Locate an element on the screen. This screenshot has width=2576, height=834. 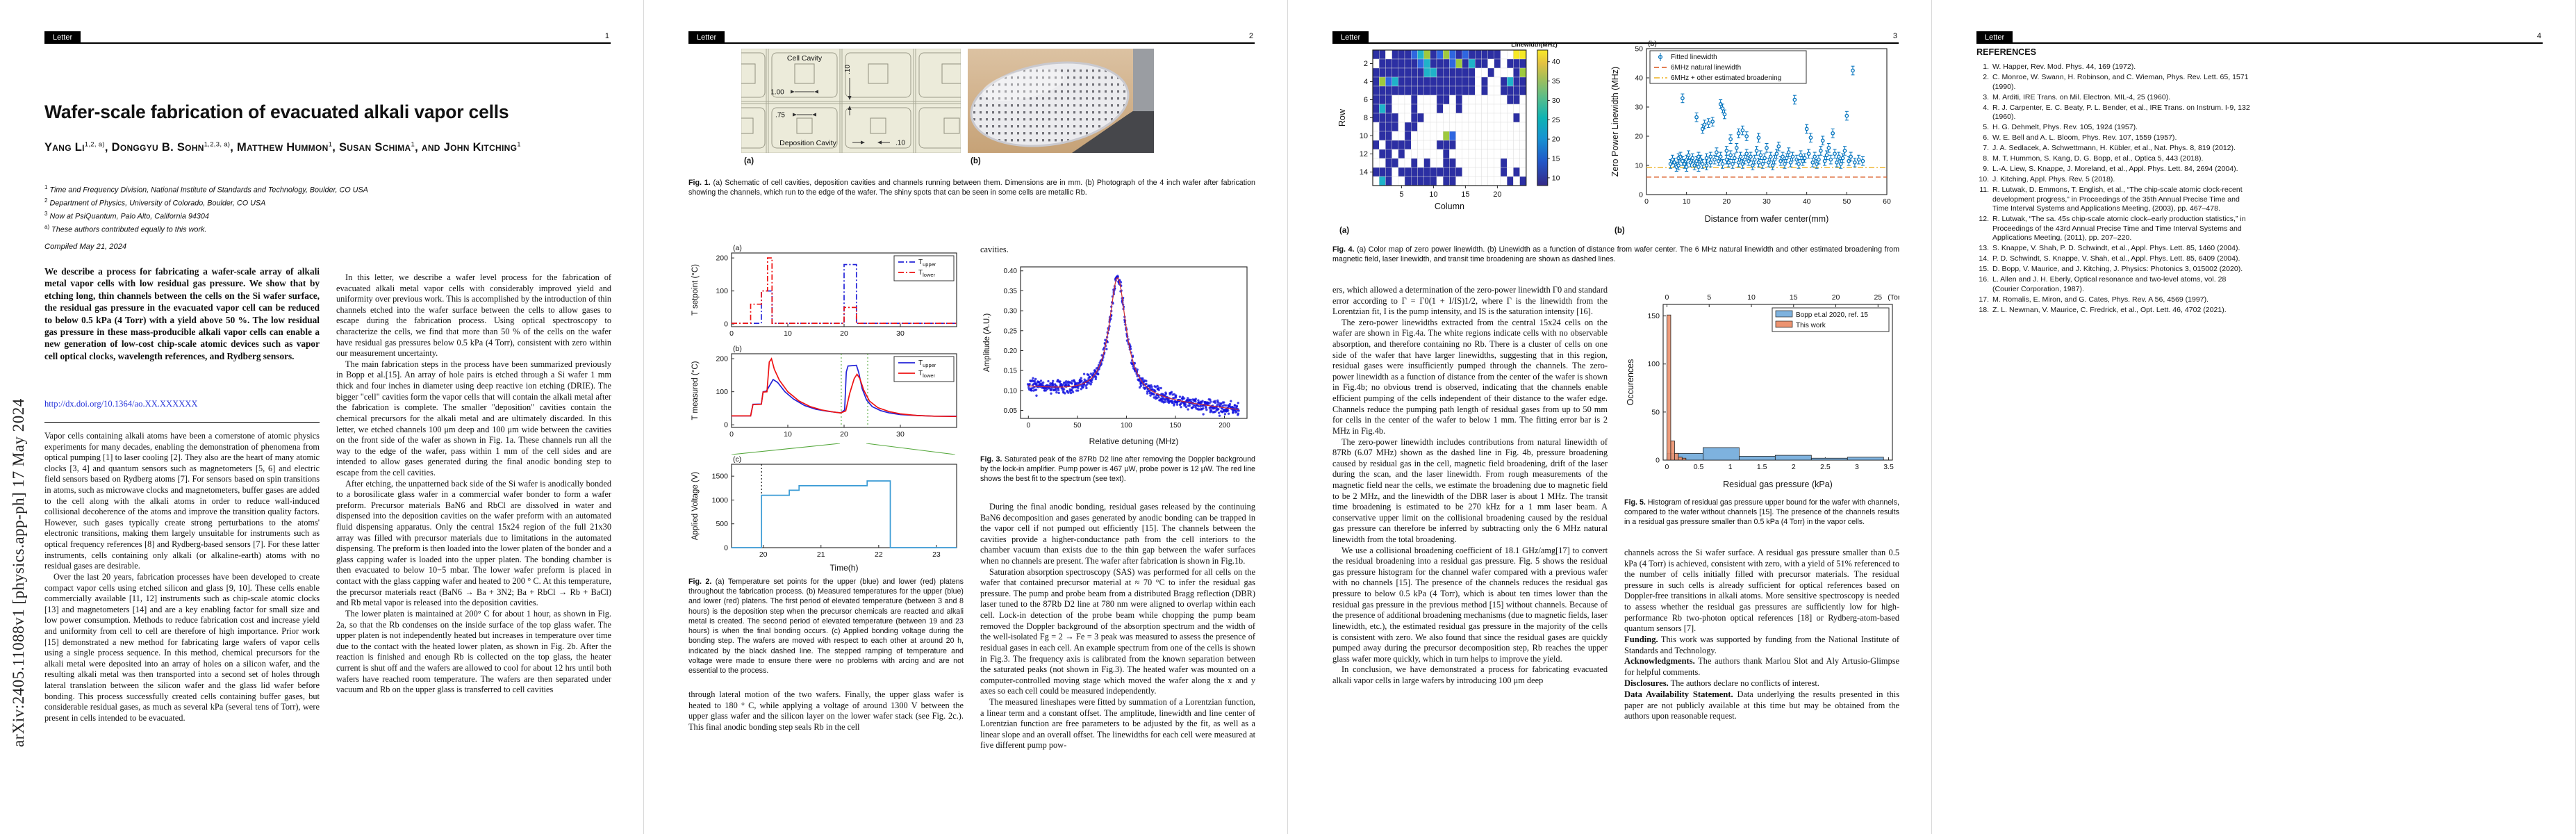
svg-text: .75 is located at coordinates (780, 116).